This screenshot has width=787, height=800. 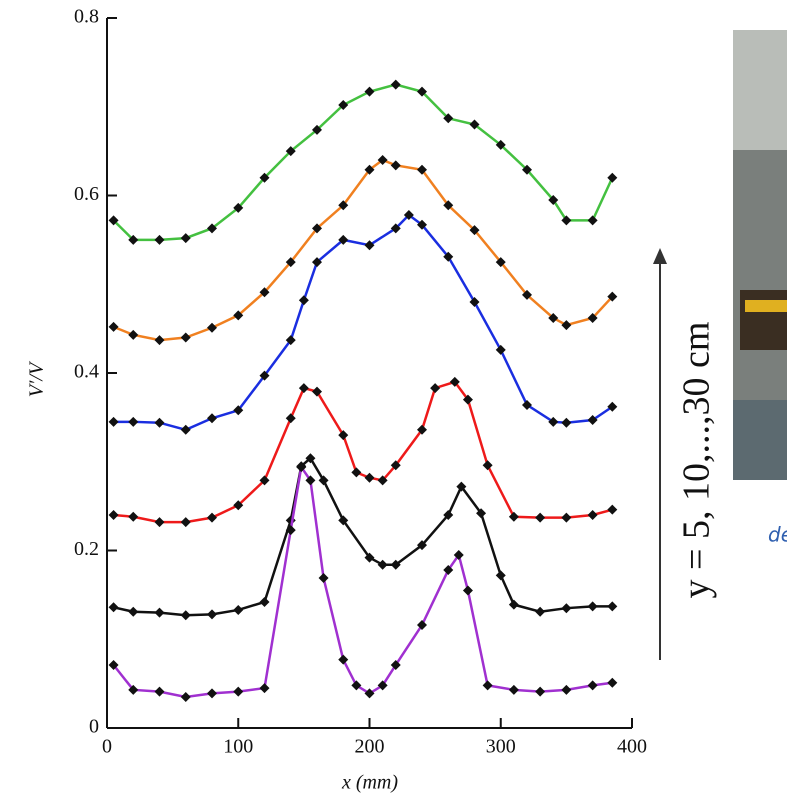 I want to click on x-tick-label: 400, so click(x=632, y=747).